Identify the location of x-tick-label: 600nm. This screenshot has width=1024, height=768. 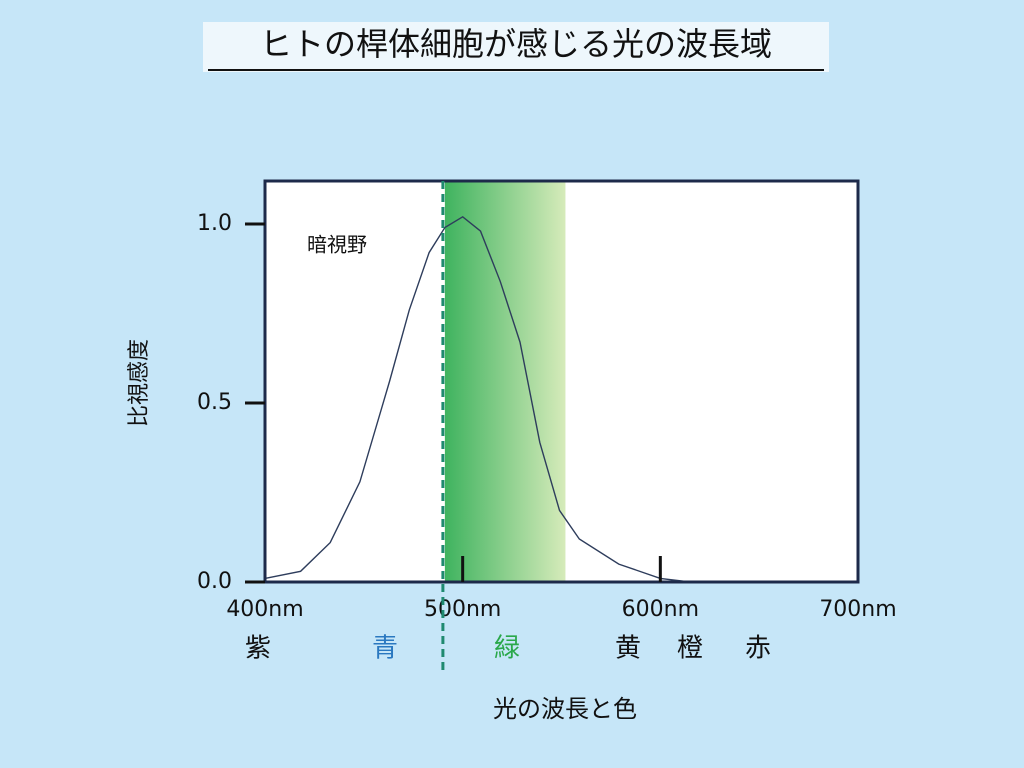
(660, 609).